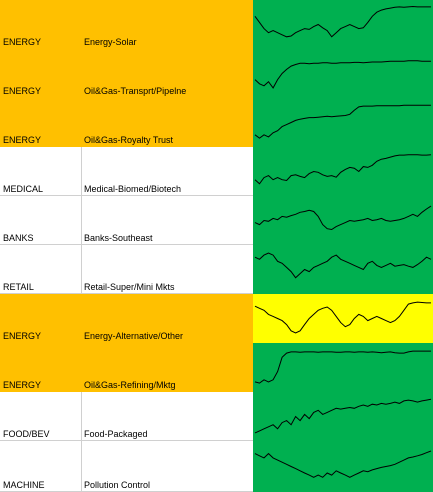 The width and height of the screenshot is (433, 492). I want to click on table-row: FOOD/BEV Food-Packaged, so click(216, 416).